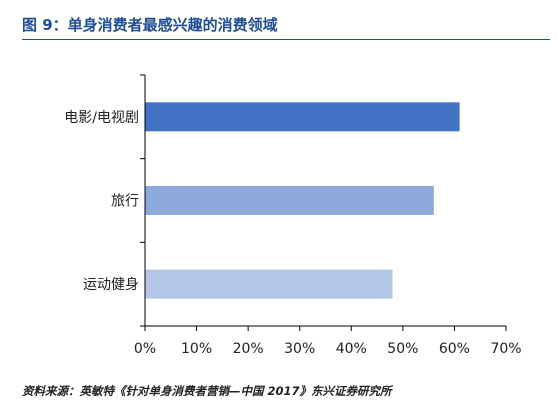 The image size is (558, 410). What do you see at coordinates (196, 349) in the screenshot?
I see `x-tick-label-2: 10%` at bounding box center [196, 349].